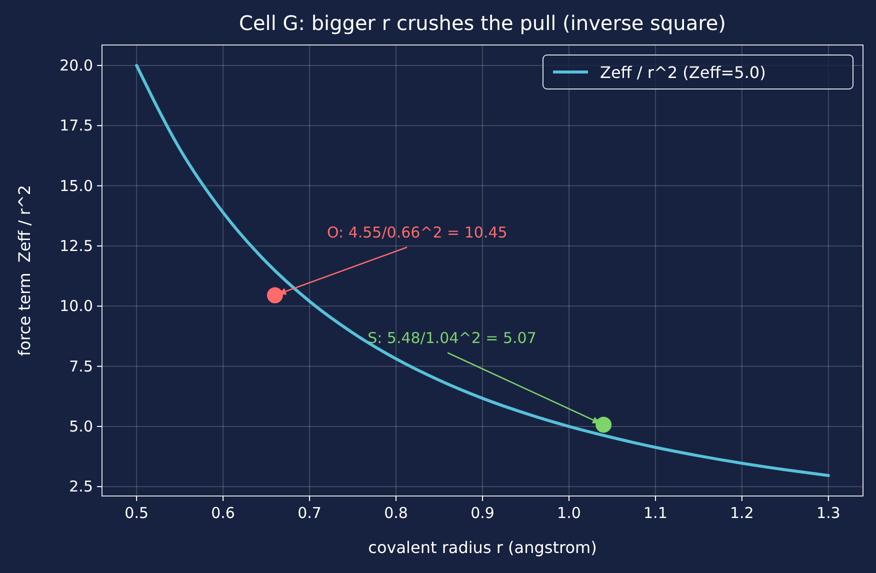 This screenshot has width=876, height=573. Describe the element at coordinates (310, 513) in the screenshot. I see `x-tick-label: 0.7` at that location.